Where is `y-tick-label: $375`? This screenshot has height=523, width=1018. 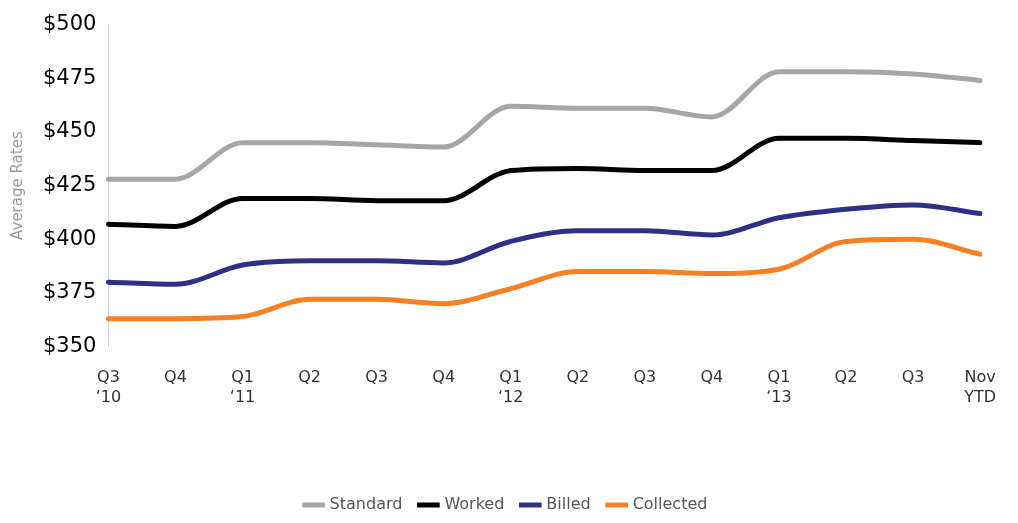 y-tick-label: $375 is located at coordinates (69, 291).